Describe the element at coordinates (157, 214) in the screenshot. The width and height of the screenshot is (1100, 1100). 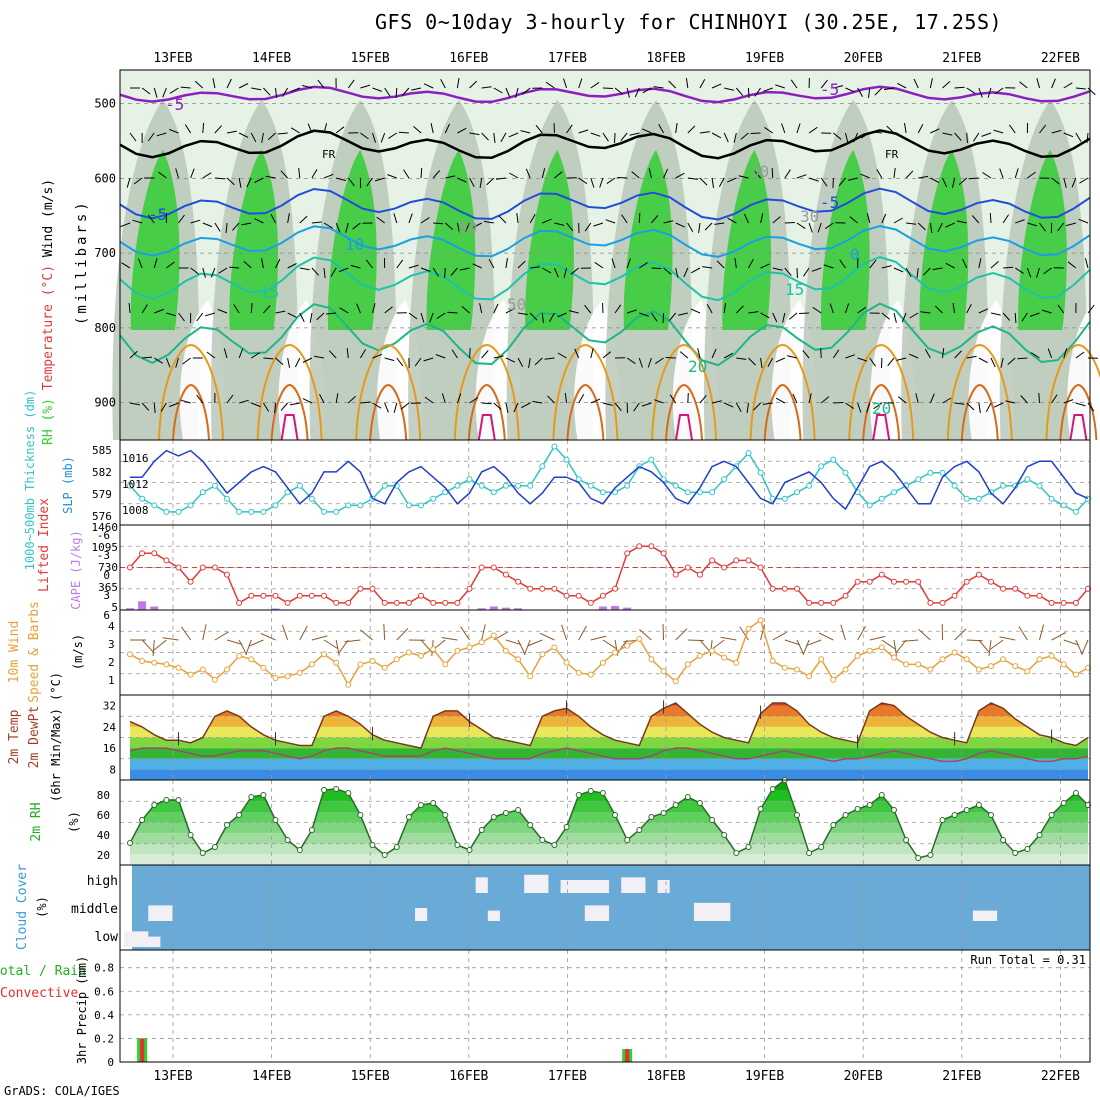
I see `contour-label: -5` at that location.